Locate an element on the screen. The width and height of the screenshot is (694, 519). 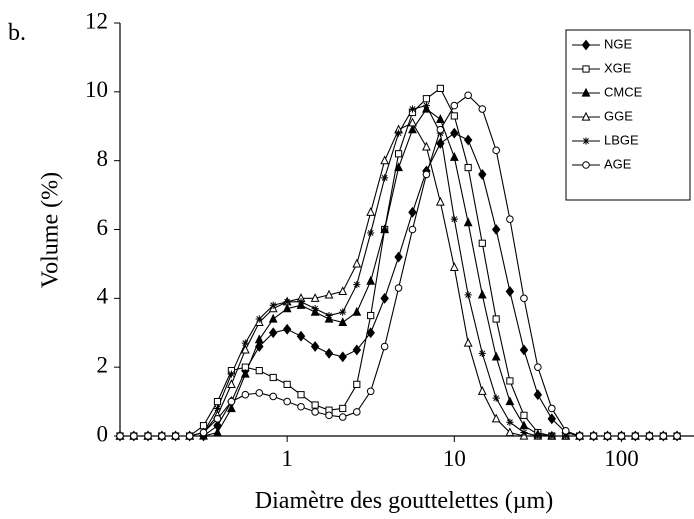
y-tick-label: 8 is located at coordinates (103, 158).